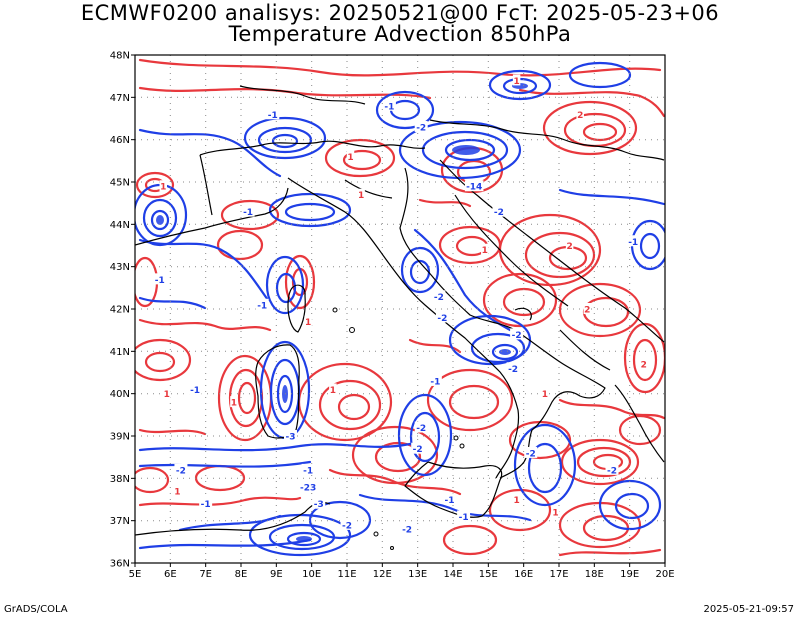 The height and width of the screenshot is (618, 800). I want to click on lat-tick-label: 47N, so click(120, 98).